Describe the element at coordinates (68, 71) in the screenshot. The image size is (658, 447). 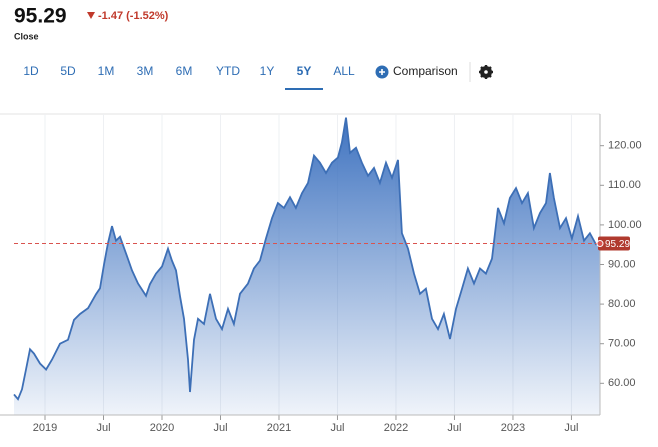
I see `range-button: 5D` at that location.